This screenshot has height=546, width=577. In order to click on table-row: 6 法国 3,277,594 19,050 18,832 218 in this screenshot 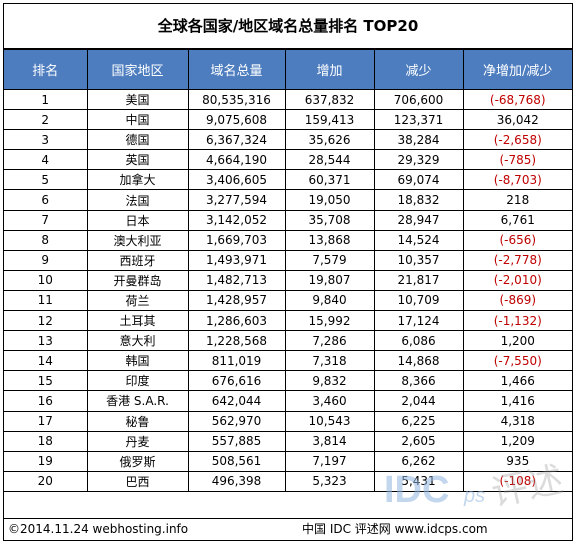, I will do `click(288, 200)`.